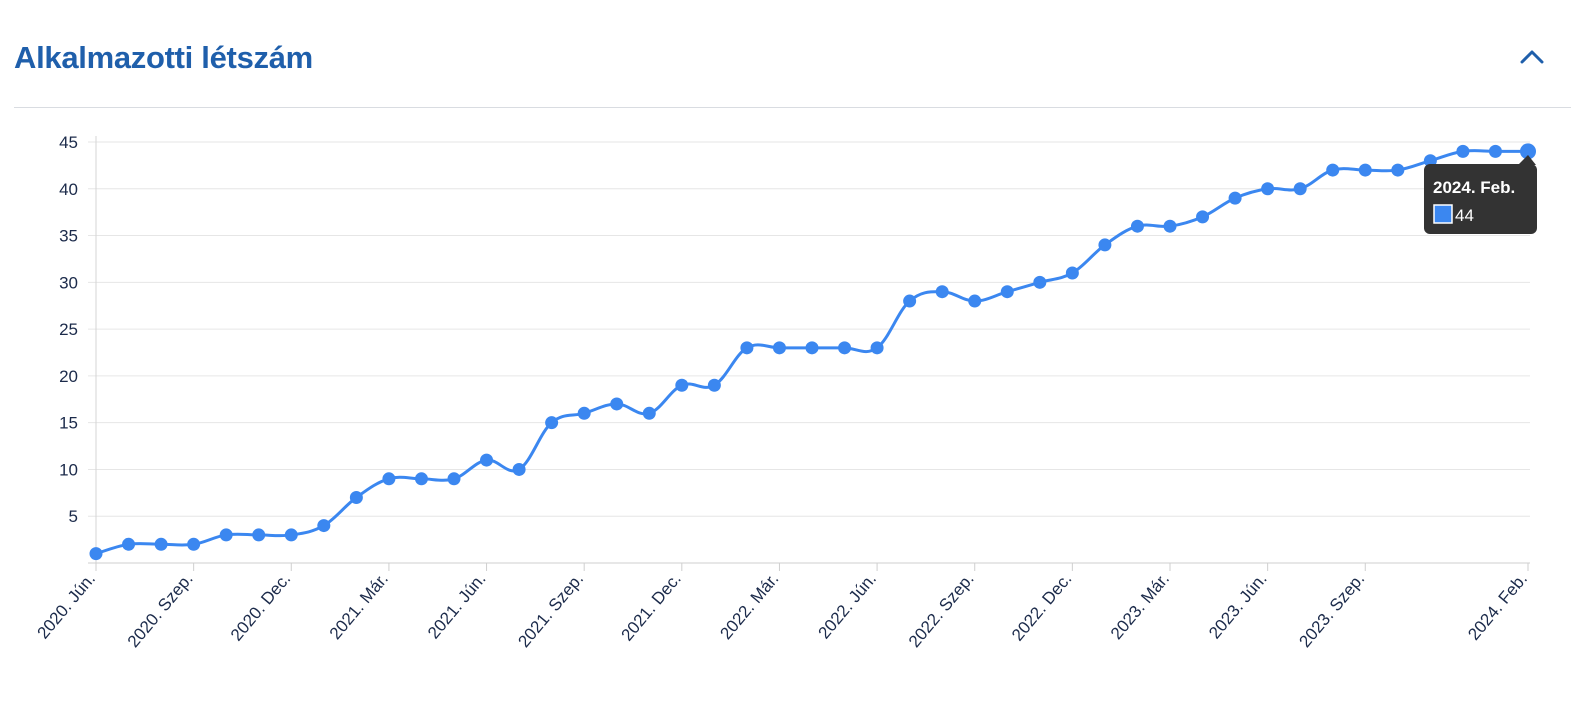 Image resolution: width=1582 pixels, height=726 pixels. Describe the element at coordinates (160, 610) in the screenshot. I see `x-tick-label: 2020. Szep.` at that location.